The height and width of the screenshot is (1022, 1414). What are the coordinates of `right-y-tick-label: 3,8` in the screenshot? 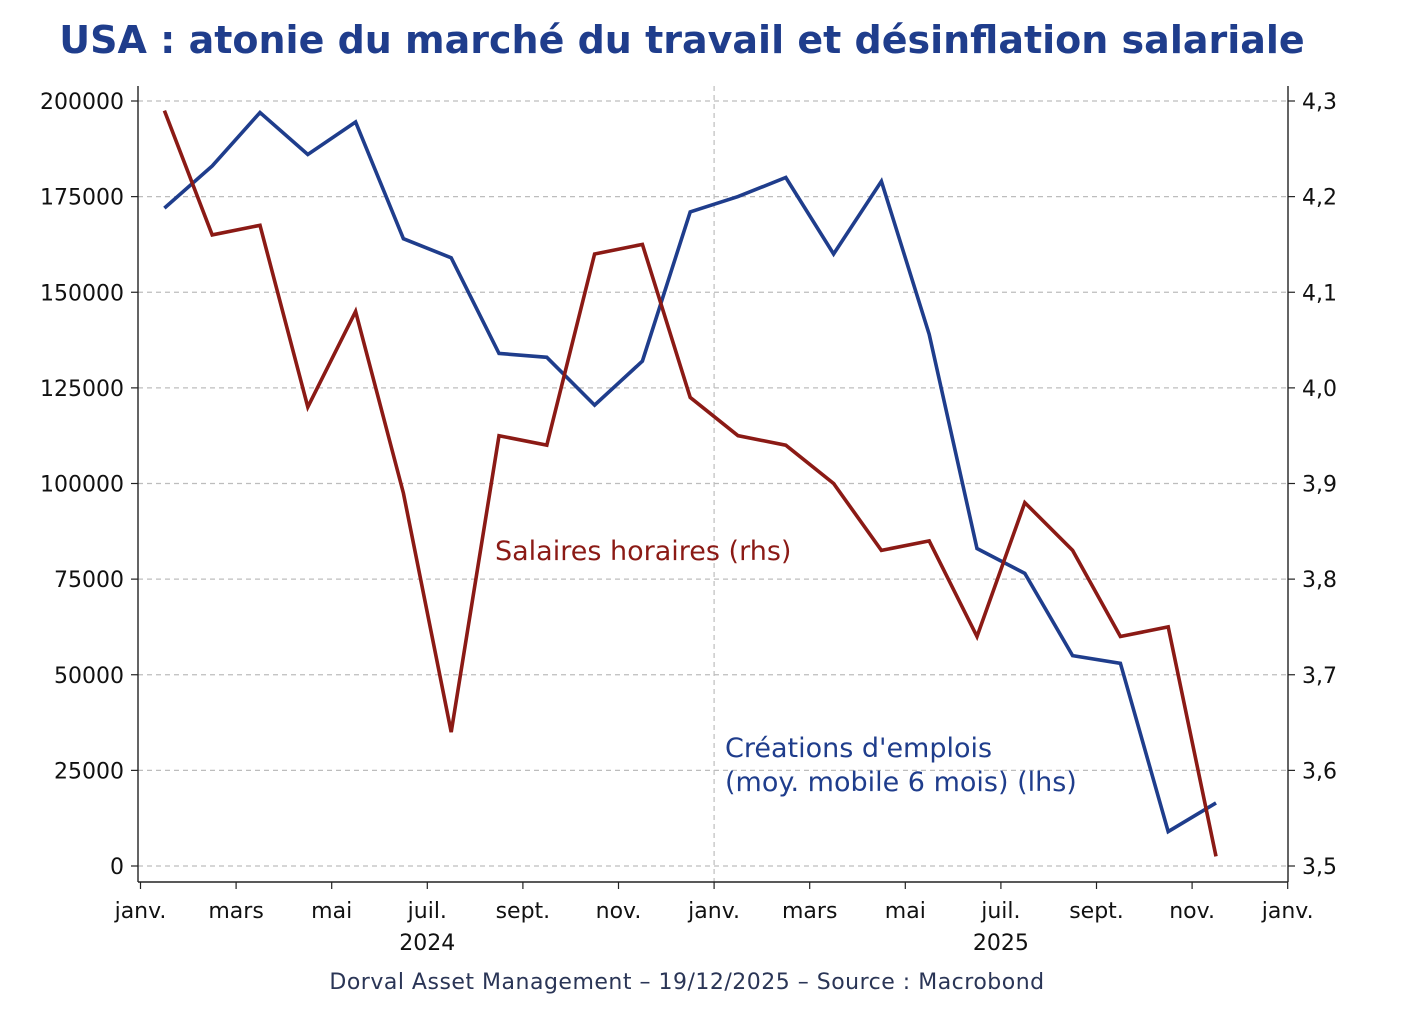 It's located at (1319, 580).